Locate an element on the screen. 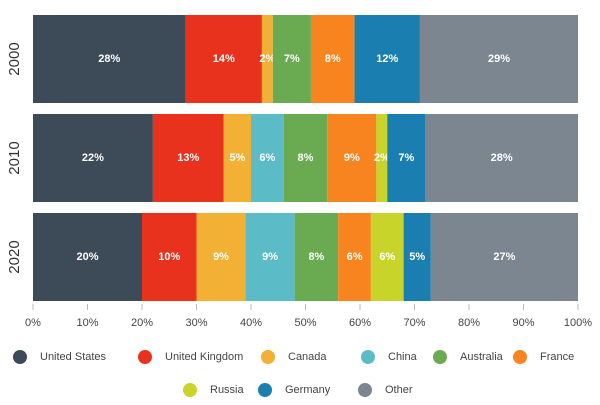 This screenshot has height=405, width=600. legend-label: Australia is located at coordinates (482, 357).